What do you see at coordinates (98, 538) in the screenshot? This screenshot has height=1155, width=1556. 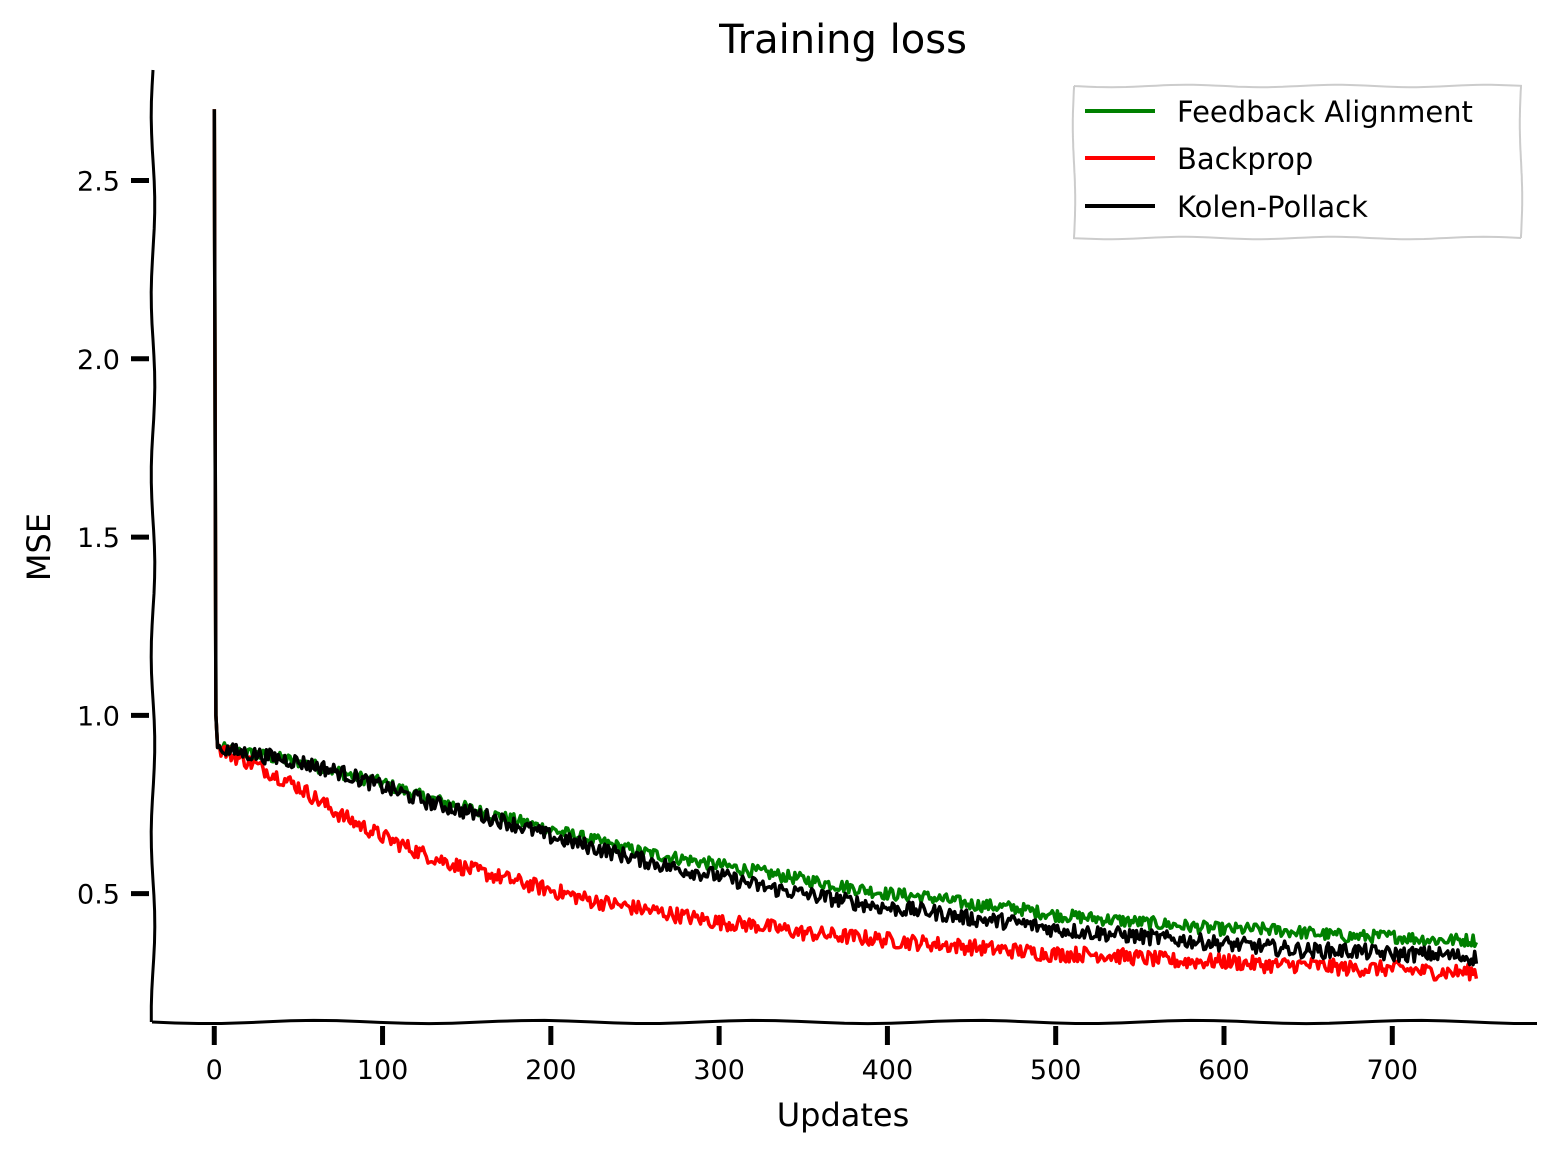 I see `y-tick-label: 1.5` at bounding box center [98, 538].